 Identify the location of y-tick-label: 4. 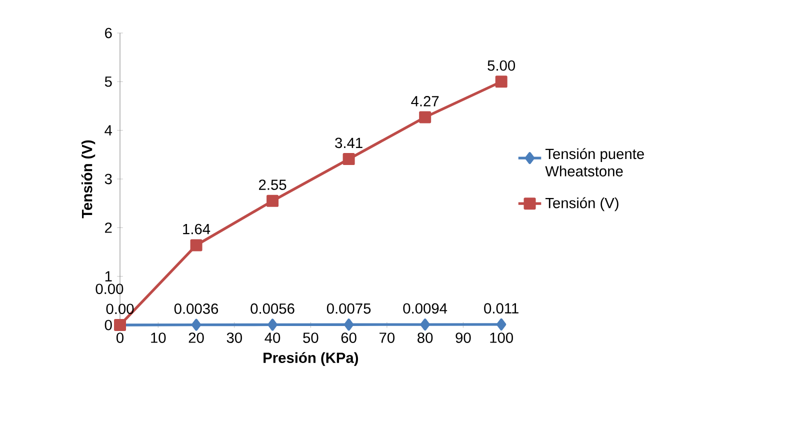
(108, 130).